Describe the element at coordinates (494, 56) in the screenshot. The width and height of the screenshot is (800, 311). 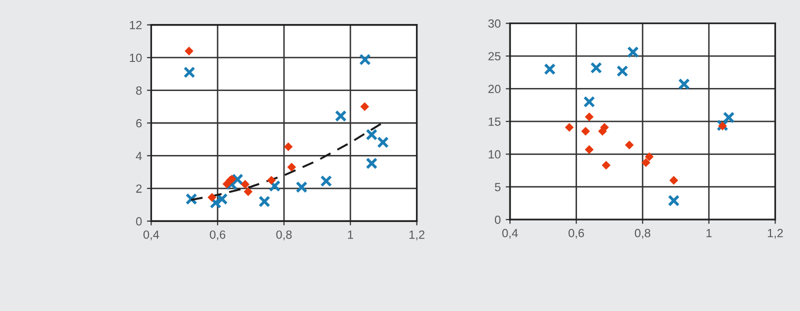
I see `y-tick-label: 25` at that location.